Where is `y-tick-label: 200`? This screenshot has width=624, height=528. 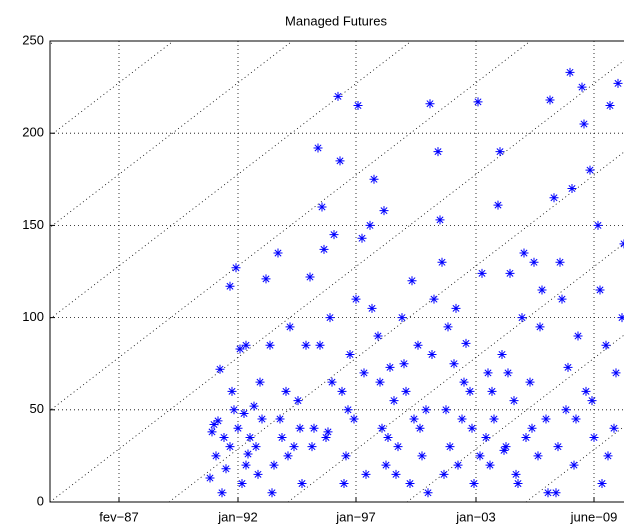
y-tick-label: 200 is located at coordinates (33, 132).